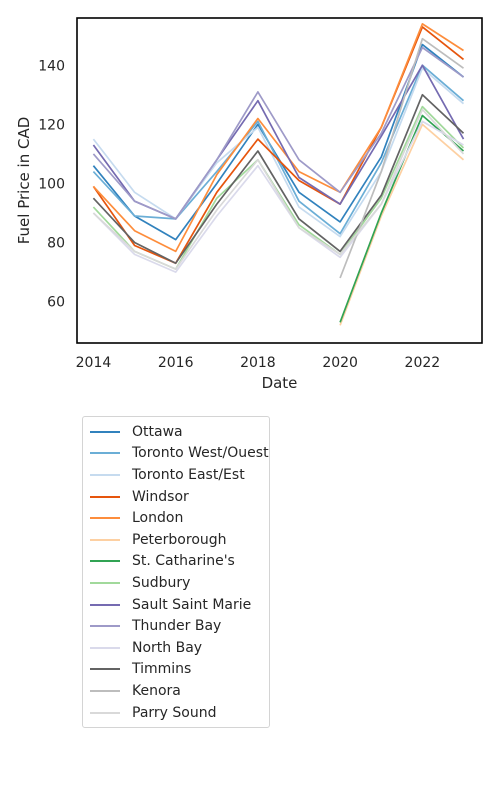 The height and width of the screenshot is (800, 500). I want to click on legend-label: St. Catharine's, so click(183, 561).